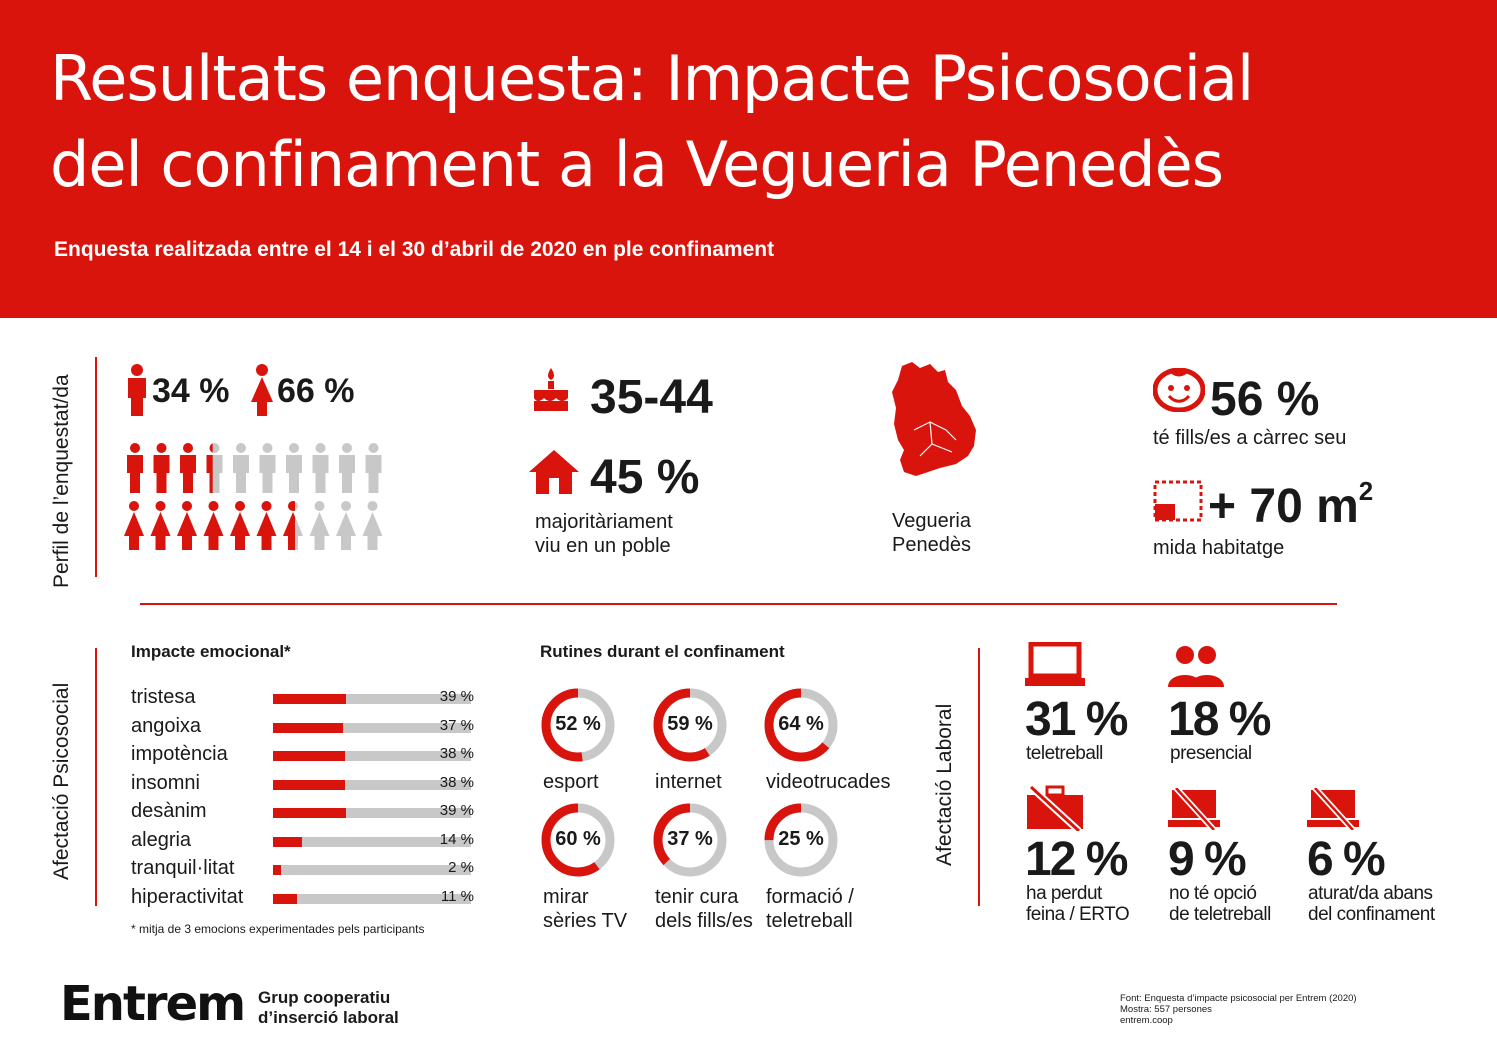  I want to click on emotion-name: tranquil·litat, so click(183, 868).